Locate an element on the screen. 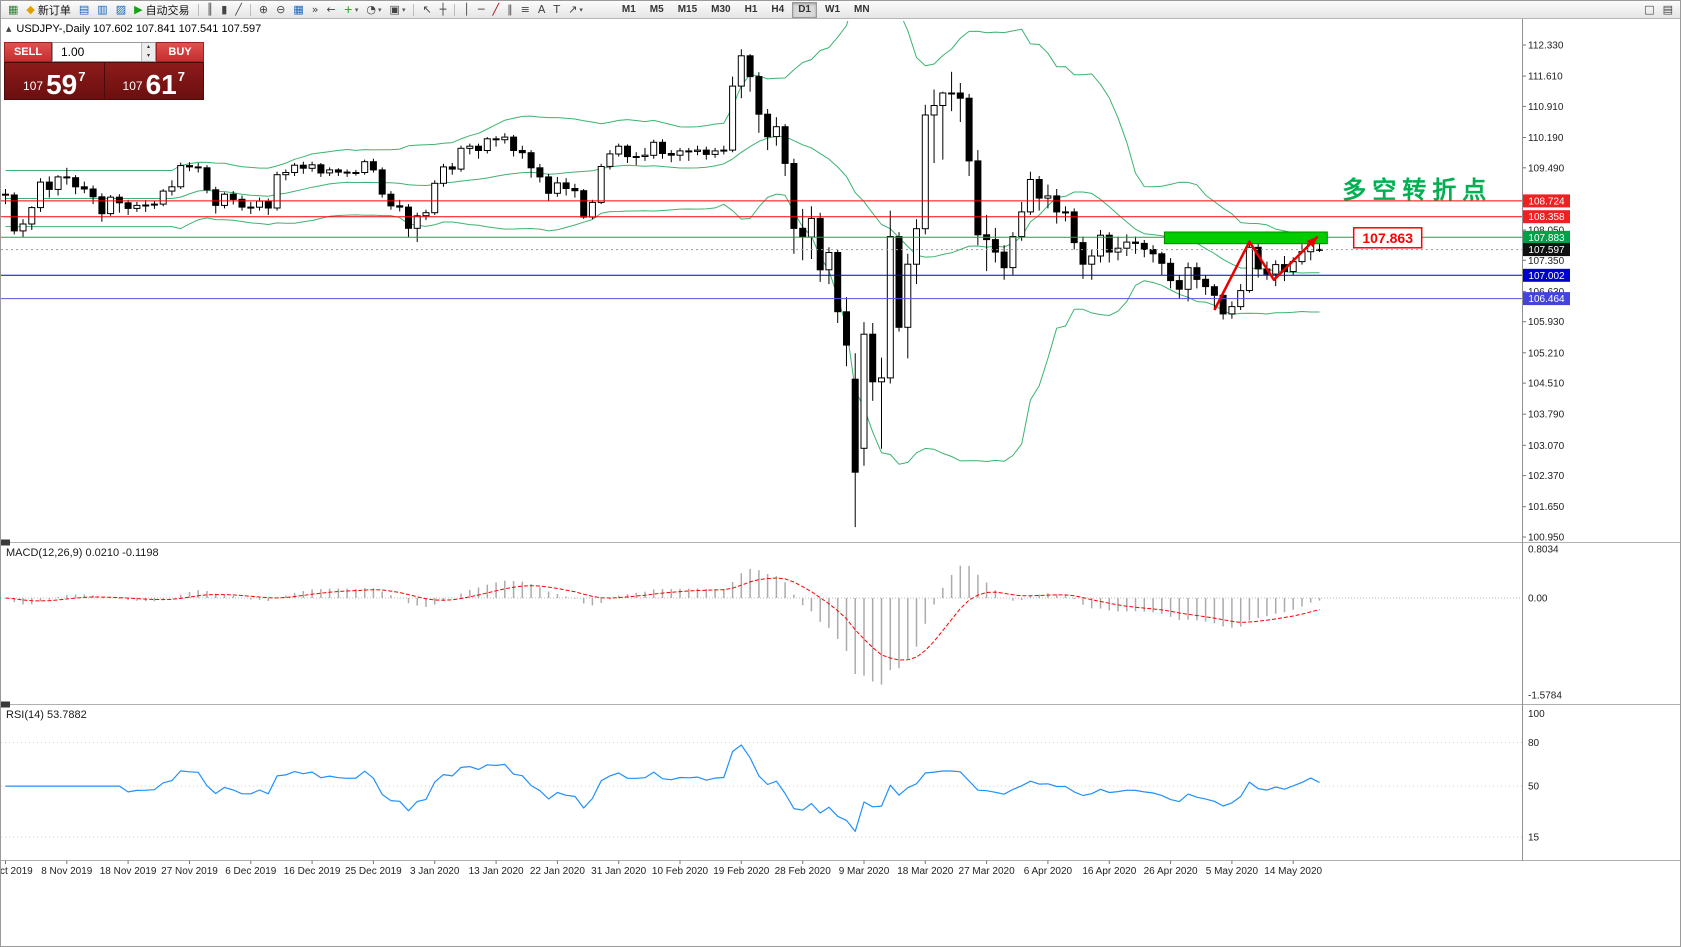  svg-text: 30 Oct 2019 is located at coordinates (17, 871).